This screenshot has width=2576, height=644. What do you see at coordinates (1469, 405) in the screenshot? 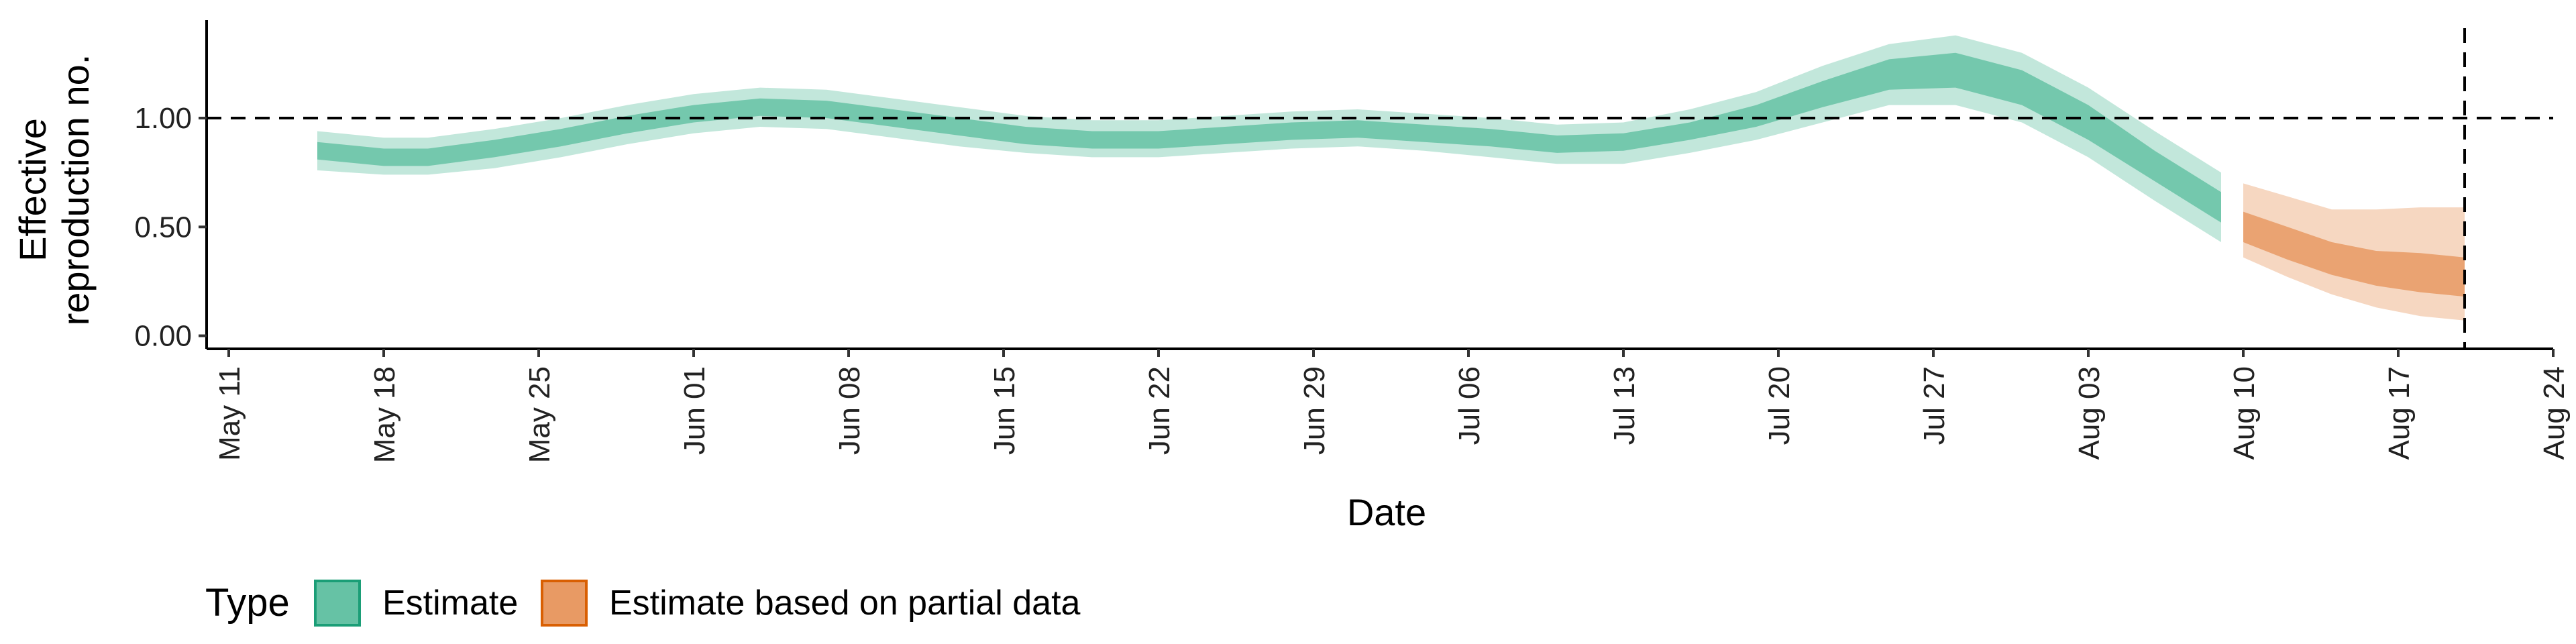
I see `x-tick-label: Jul 06` at bounding box center [1469, 405].